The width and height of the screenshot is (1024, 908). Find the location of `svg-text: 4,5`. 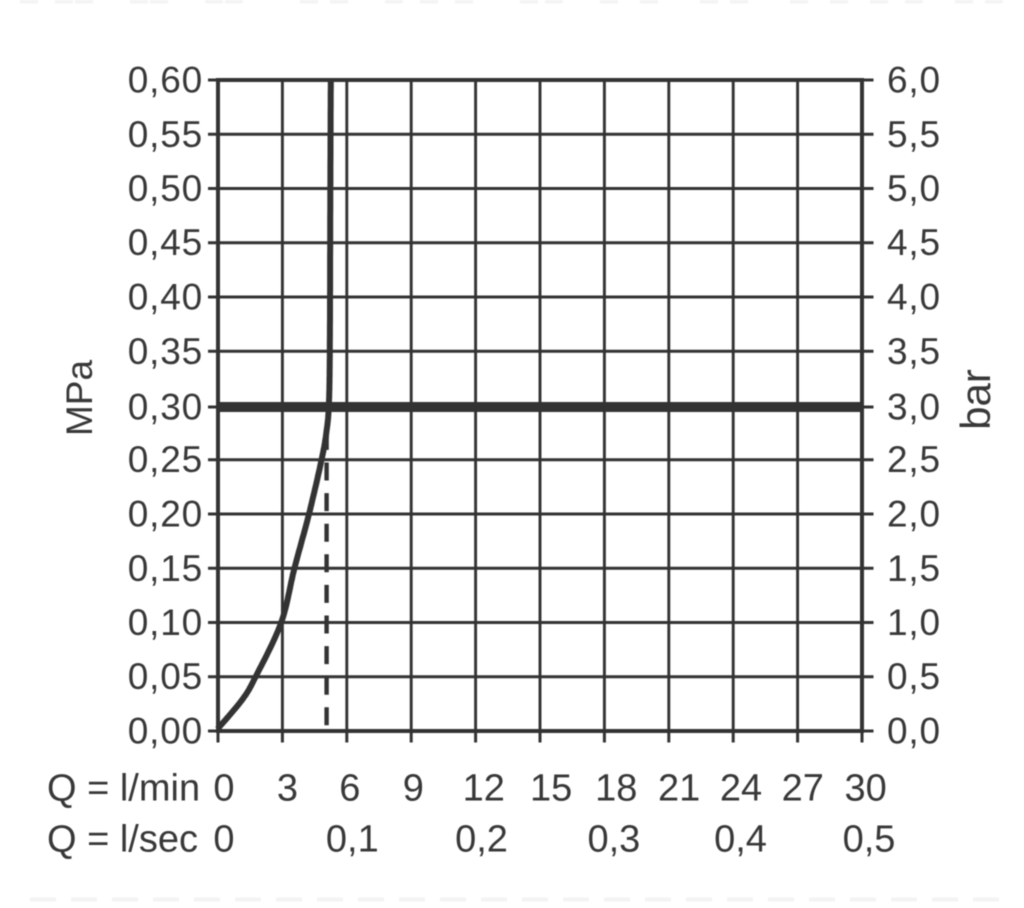

svg-text: 4,5 is located at coordinates (914, 242).